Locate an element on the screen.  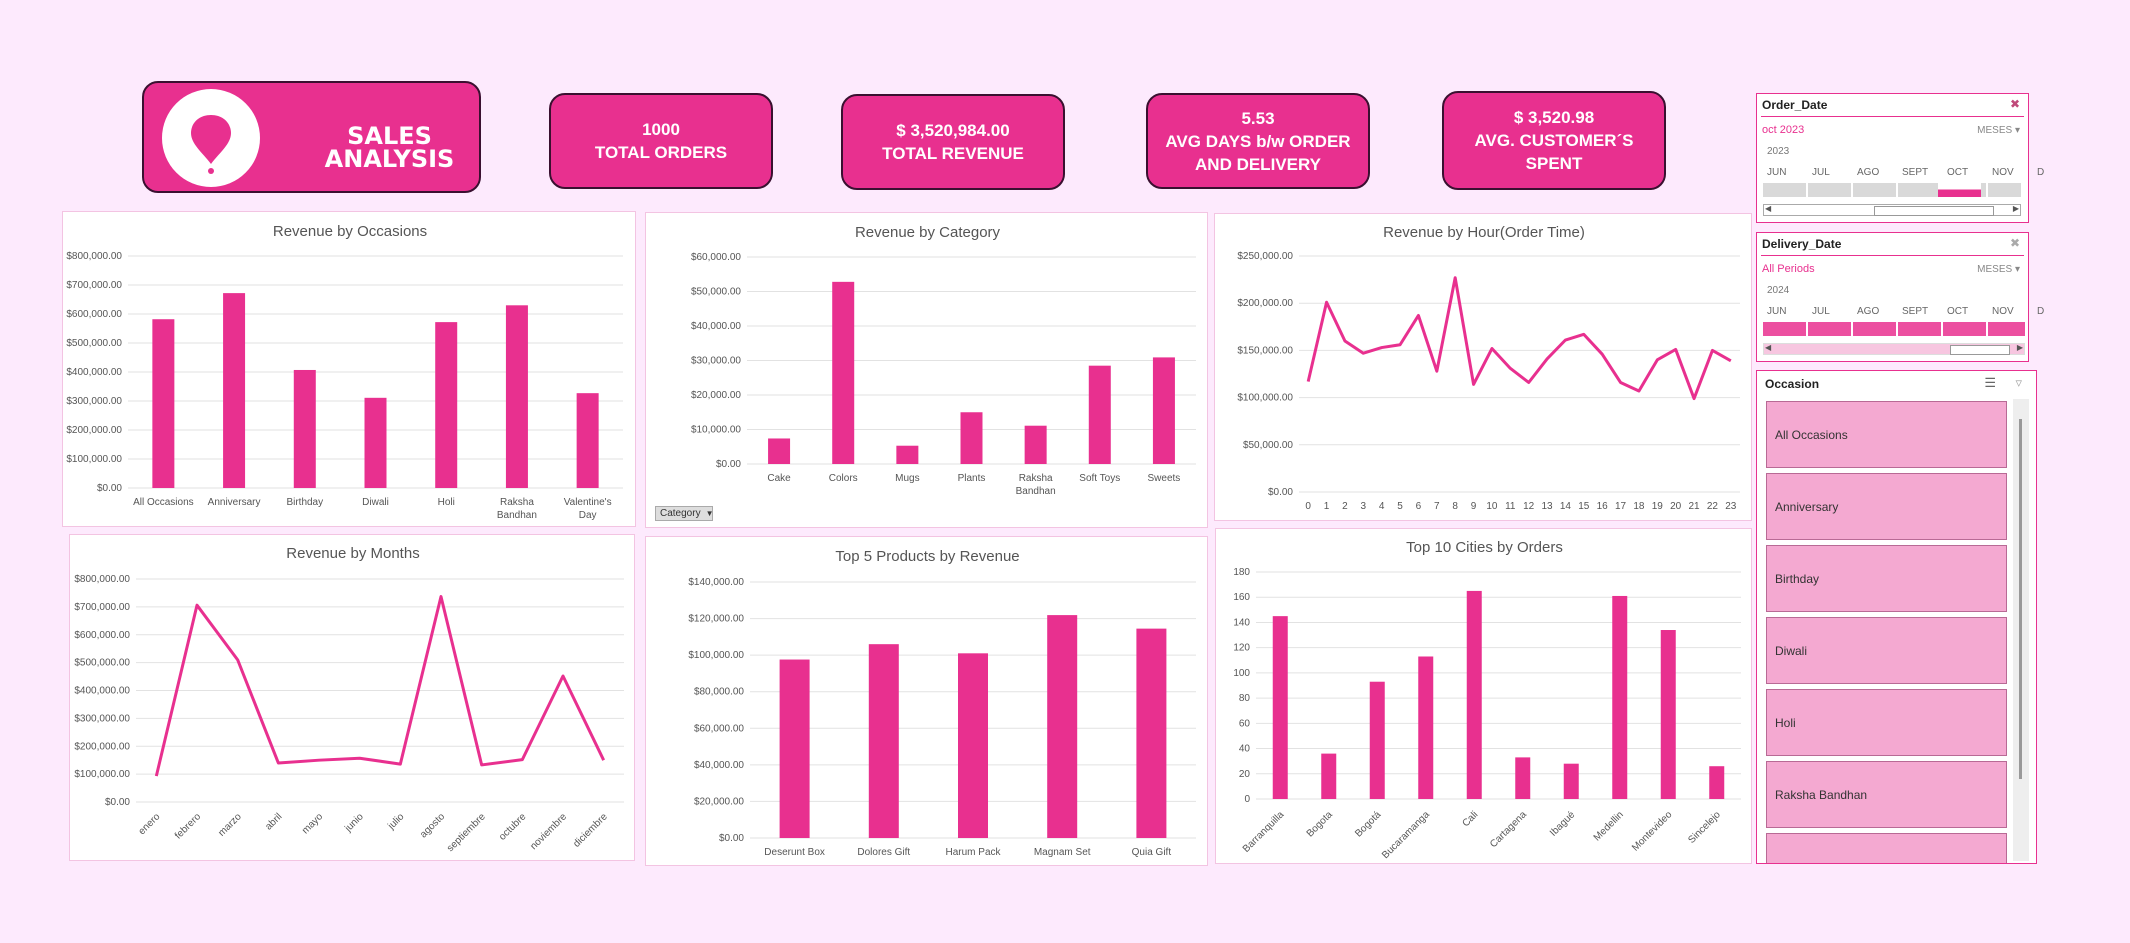
chart-title: Revenue by Hour(Order Time) is located at coordinates (1484, 232).